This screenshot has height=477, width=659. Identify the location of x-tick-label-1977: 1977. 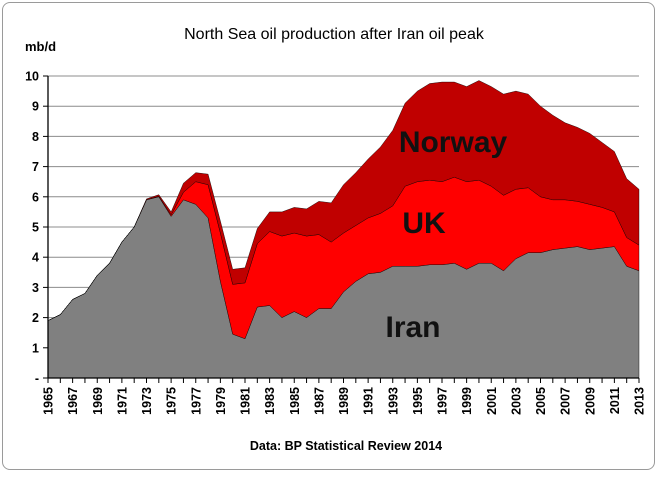
(196, 401).